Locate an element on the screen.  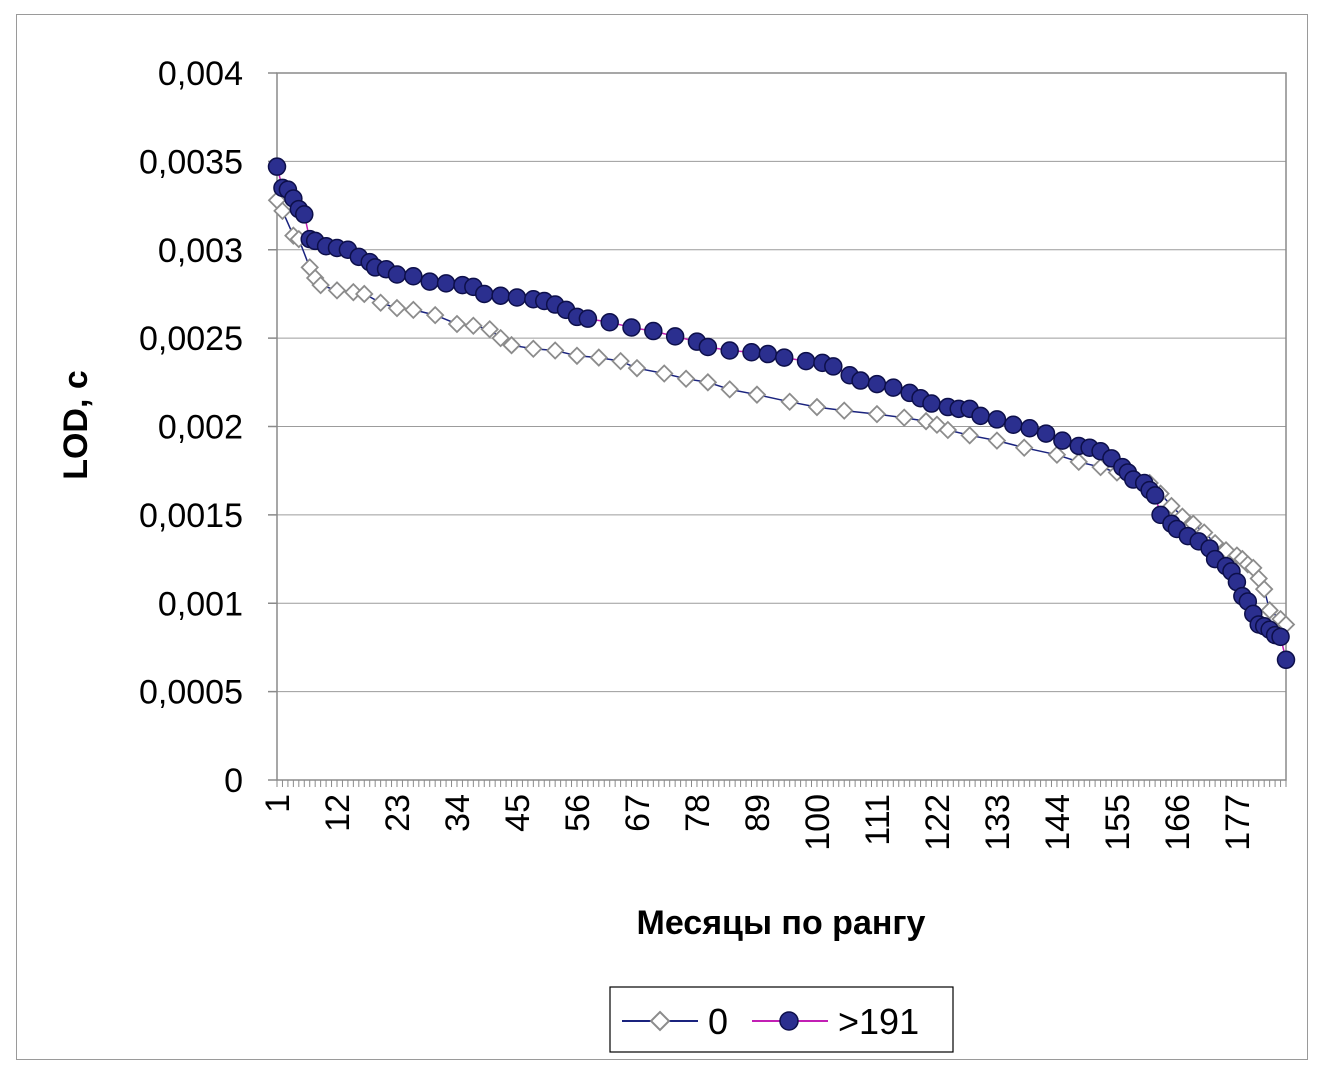
x-tick-label: 34 is located at coordinates (458, 813).